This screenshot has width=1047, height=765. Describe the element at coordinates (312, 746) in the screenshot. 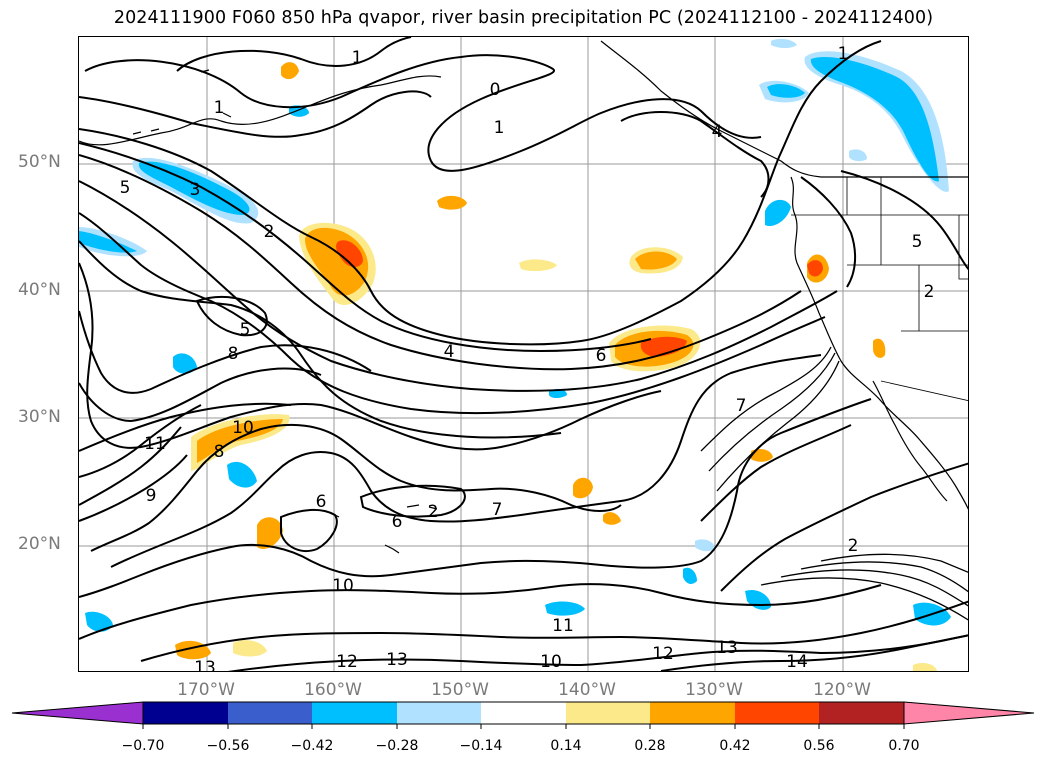

I see `colorbar-tick-label: −0.42` at that location.